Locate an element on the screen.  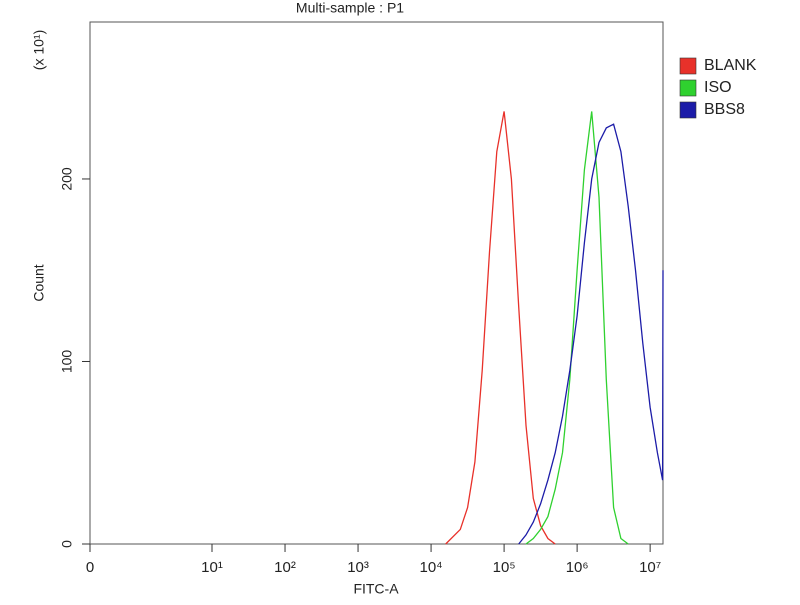
legend-label: BBS8 is located at coordinates (724, 109).